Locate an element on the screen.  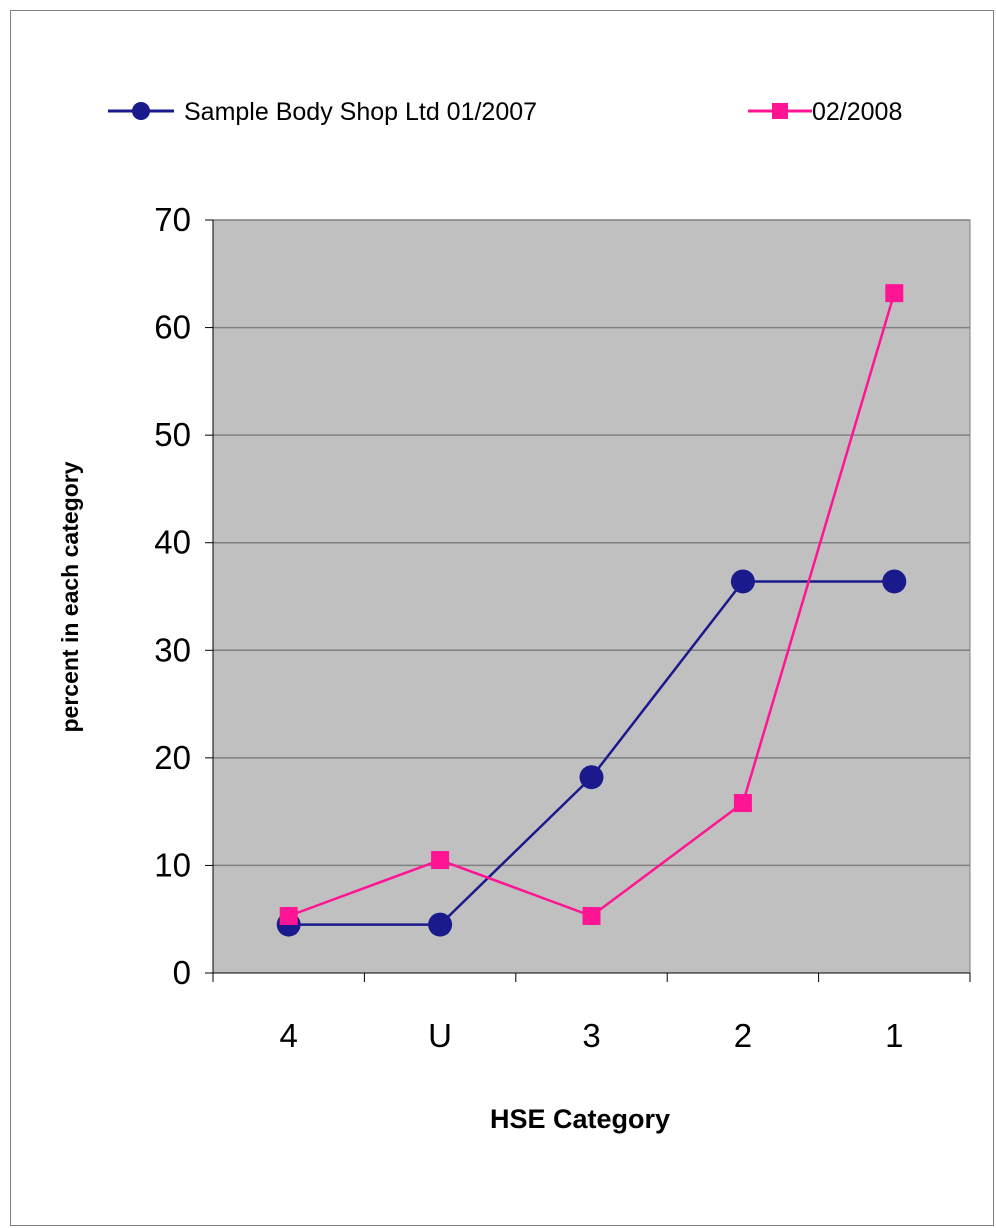
y-tick-label: 60 is located at coordinates (172, 327).